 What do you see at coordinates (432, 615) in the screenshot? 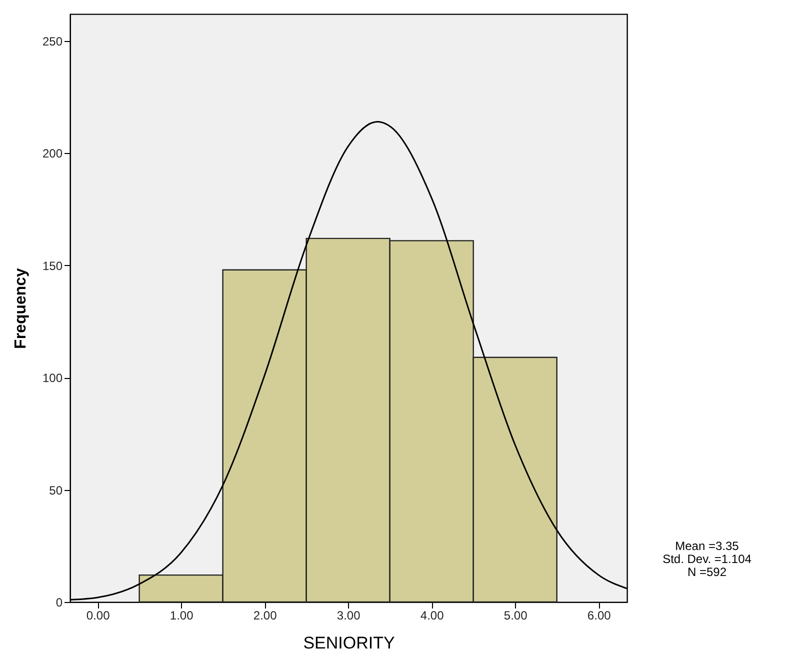
I see `x-tick-label: 4.00` at bounding box center [432, 615].